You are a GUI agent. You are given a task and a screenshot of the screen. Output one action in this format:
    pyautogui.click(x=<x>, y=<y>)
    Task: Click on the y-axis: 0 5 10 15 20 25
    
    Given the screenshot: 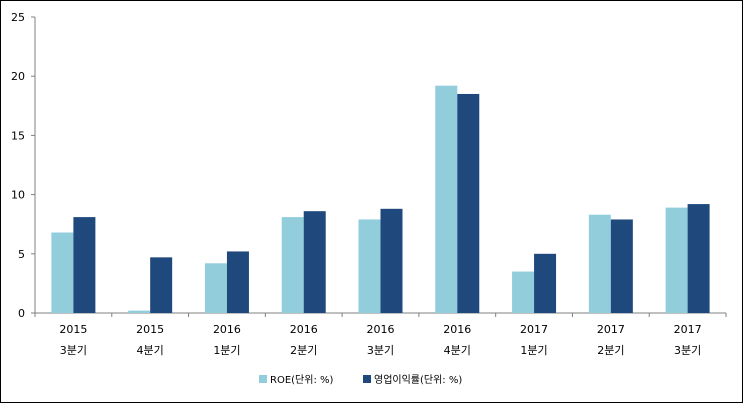 What is the action you would take?
    pyautogui.click(x=23, y=165)
    